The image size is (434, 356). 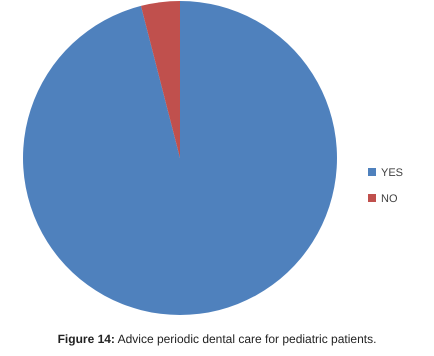 What do you see at coordinates (160, 79) in the screenshot?
I see `pie-slice` at bounding box center [160, 79].